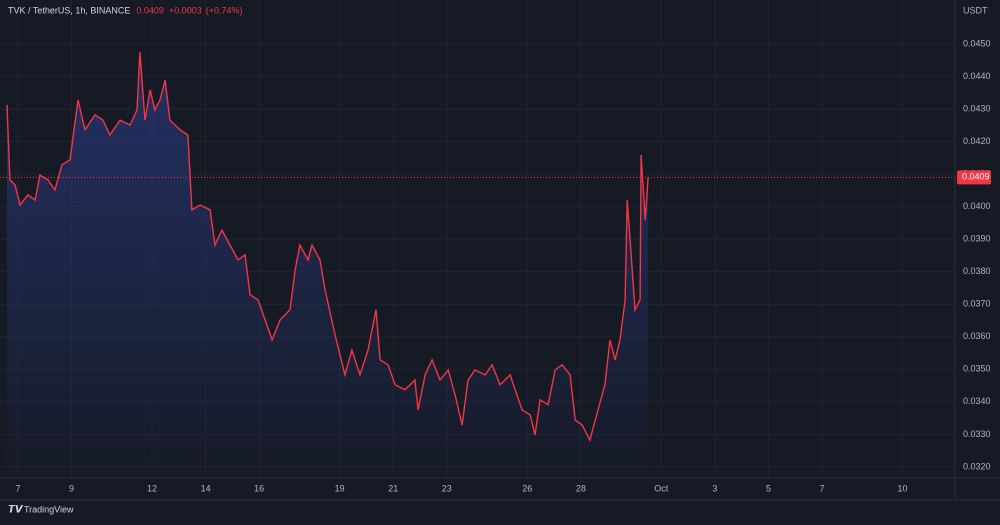 This screenshot has width=1000, height=525. I want to click on x-tick-label: 23, so click(447, 488).